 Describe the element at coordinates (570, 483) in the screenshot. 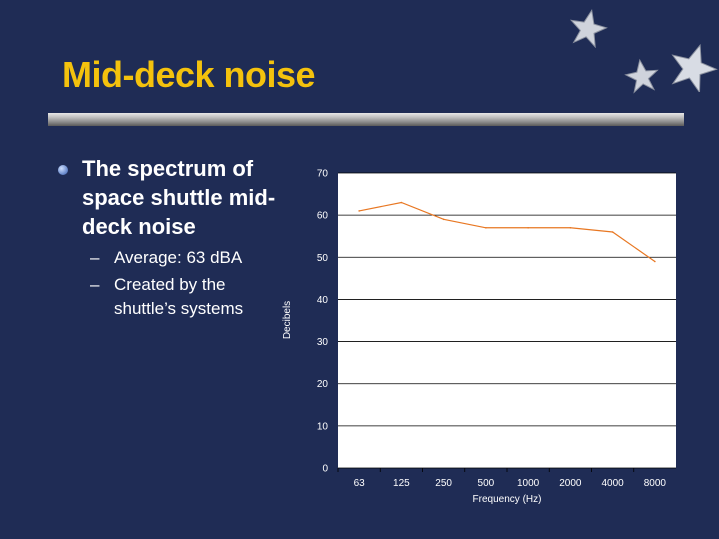

I see `x-tick-label: 2000` at that location.